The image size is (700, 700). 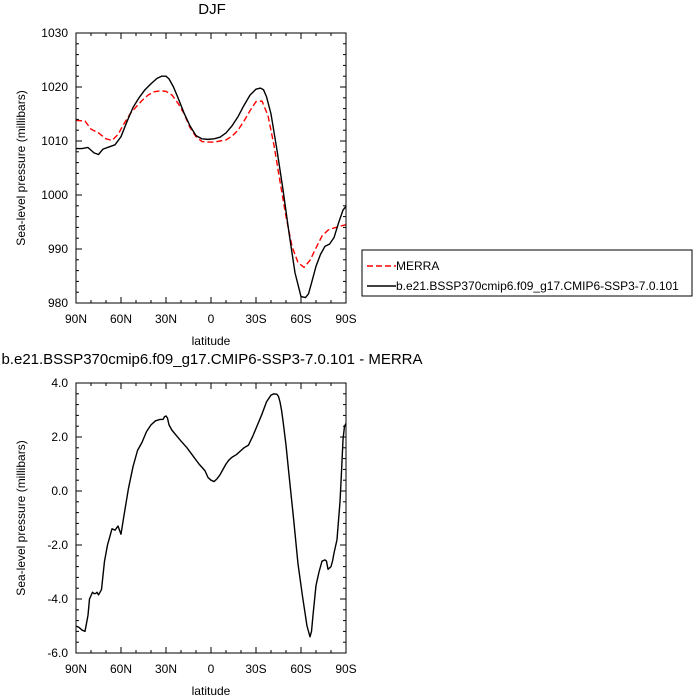 I want to click on top-chart-line-model, so click(x=211, y=187).